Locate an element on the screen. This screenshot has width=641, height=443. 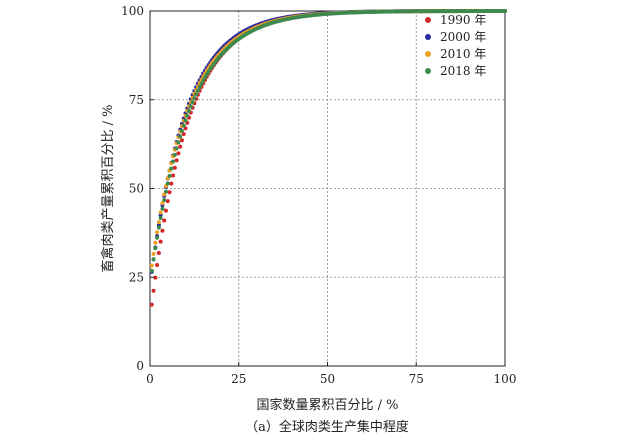
legend-label: 1990 年 is located at coordinates (463, 20).